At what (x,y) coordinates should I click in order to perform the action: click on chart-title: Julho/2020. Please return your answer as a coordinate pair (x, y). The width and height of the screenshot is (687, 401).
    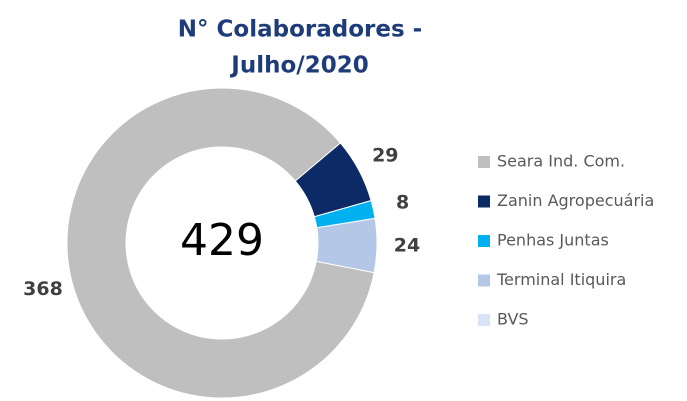
    Looking at the image, I should click on (298, 66).